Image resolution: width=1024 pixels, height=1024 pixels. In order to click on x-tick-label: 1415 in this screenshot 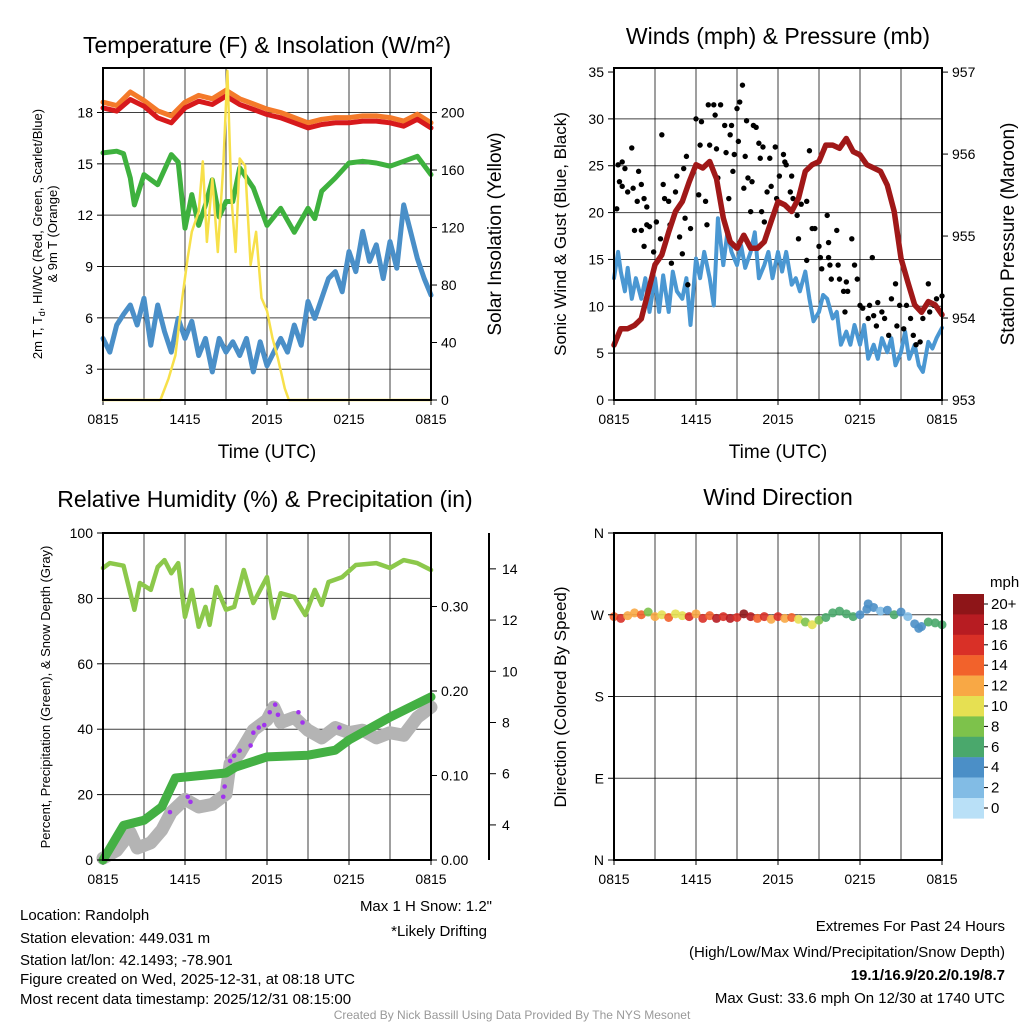, I will do `click(184, 419)`.